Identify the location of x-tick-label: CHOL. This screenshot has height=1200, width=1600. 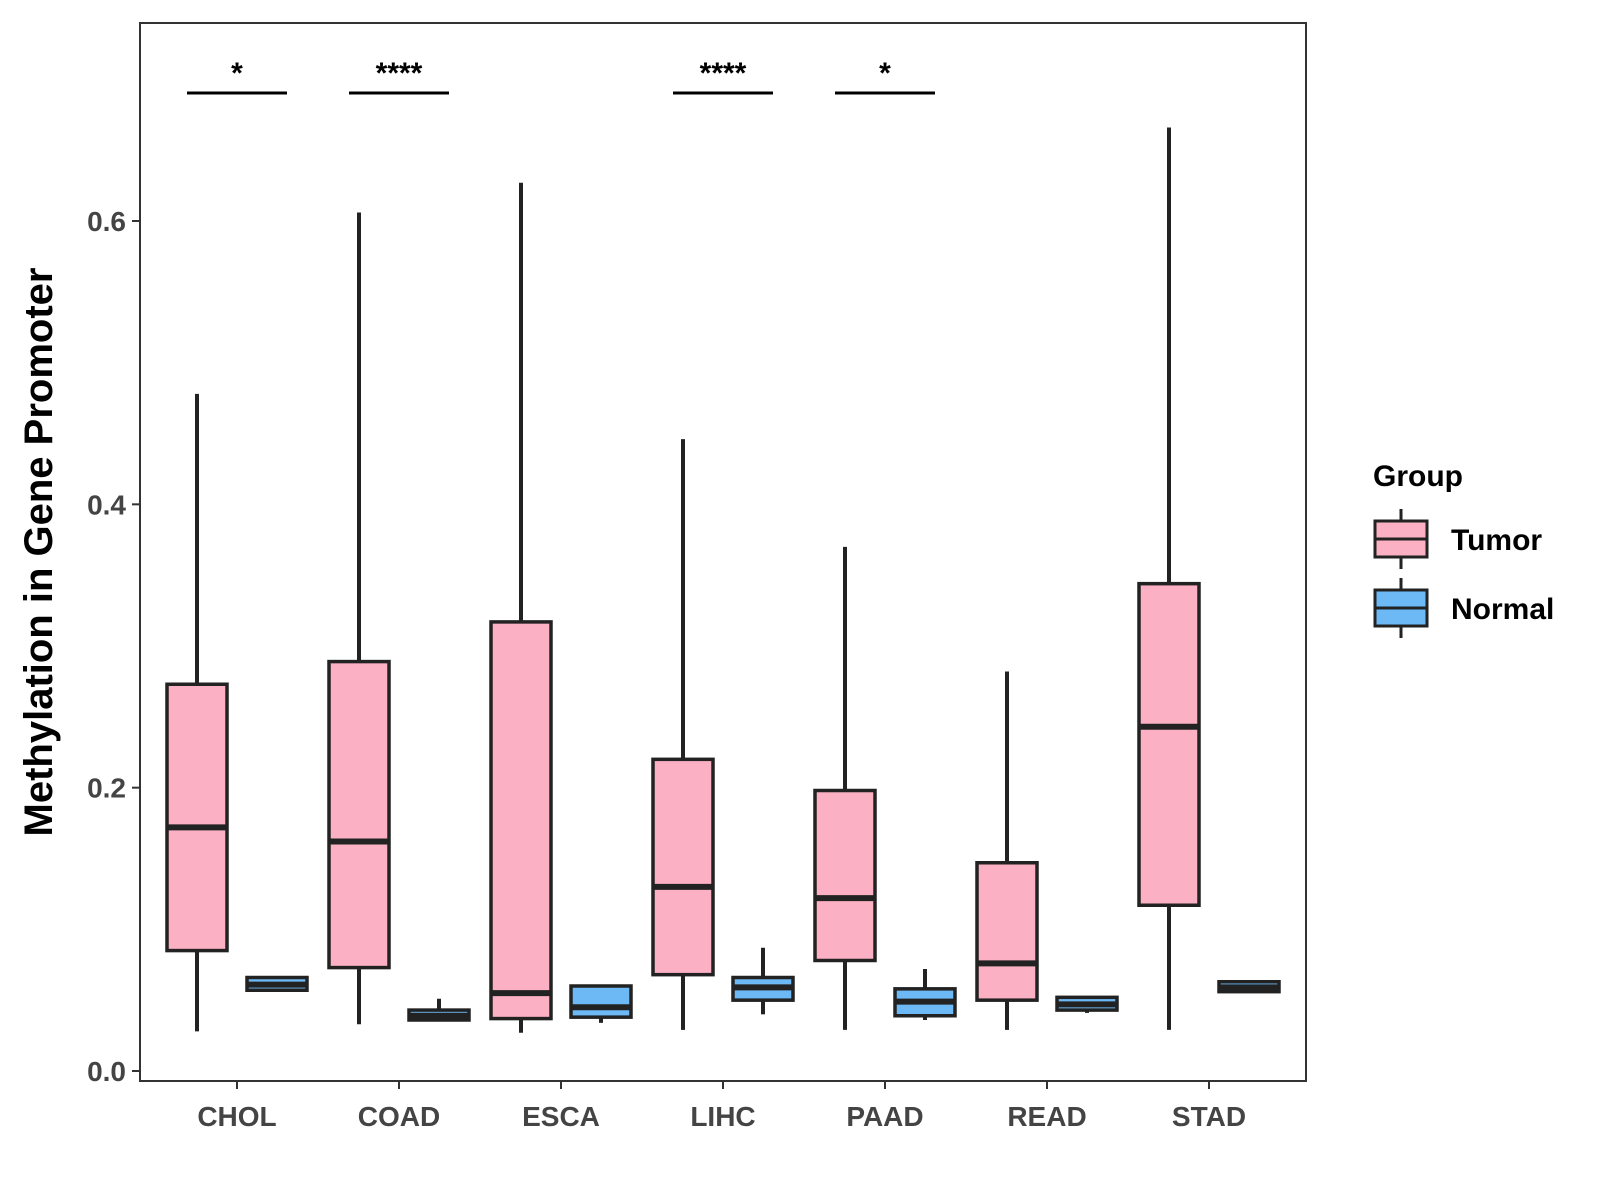
(236, 1116).